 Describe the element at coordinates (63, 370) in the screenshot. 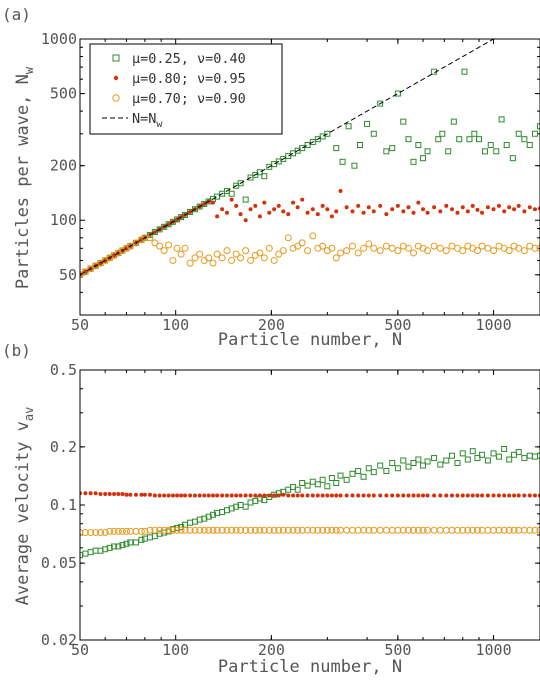

I see `y-tick-label: 0.5` at that location.